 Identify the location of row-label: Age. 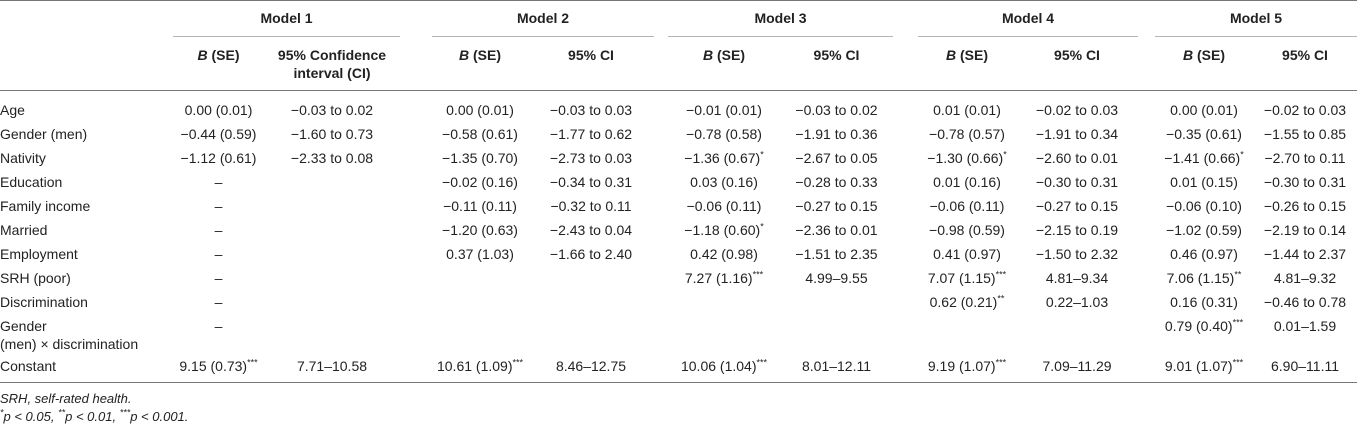
(12, 110).